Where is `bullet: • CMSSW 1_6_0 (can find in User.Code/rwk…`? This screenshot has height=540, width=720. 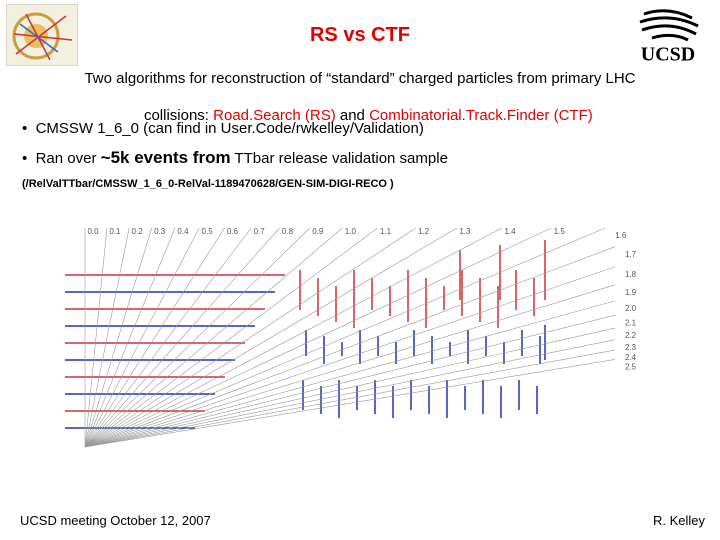 bullet: • CMSSW 1_6_0 (can find in User.Code/rwk… is located at coordinates (223, 128).